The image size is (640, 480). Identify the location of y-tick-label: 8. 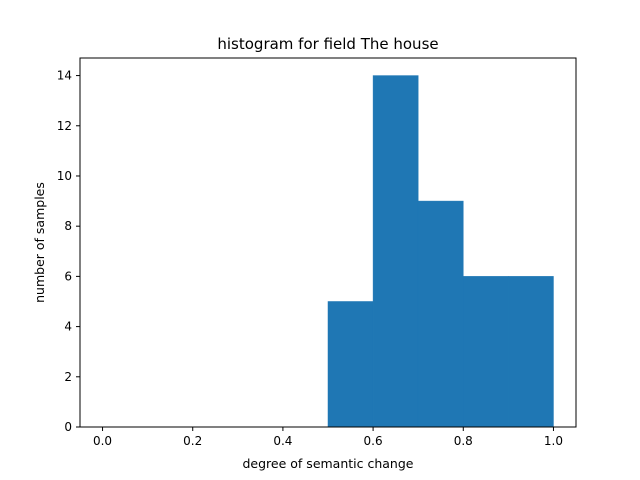
(68, 226).